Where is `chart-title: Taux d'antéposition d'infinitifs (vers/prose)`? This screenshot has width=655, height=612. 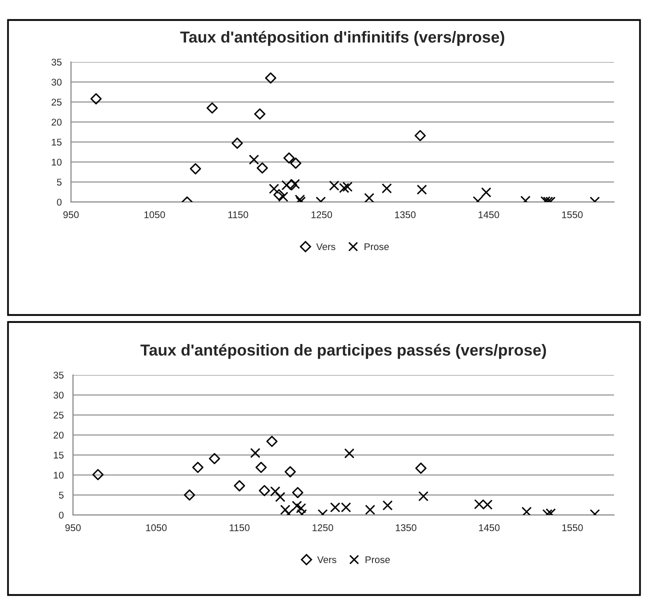 chart-title: Taux d'antéposition d'infinitifs (vers/prose) is located at coordinates (342, 38).